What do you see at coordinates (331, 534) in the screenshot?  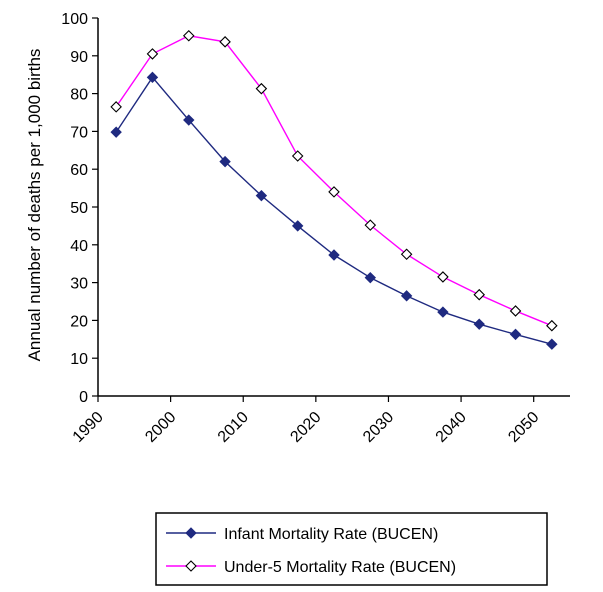 I see `legend-label: Infant Mortality Rate (BUCEN)` at bounding box center [331, 534].